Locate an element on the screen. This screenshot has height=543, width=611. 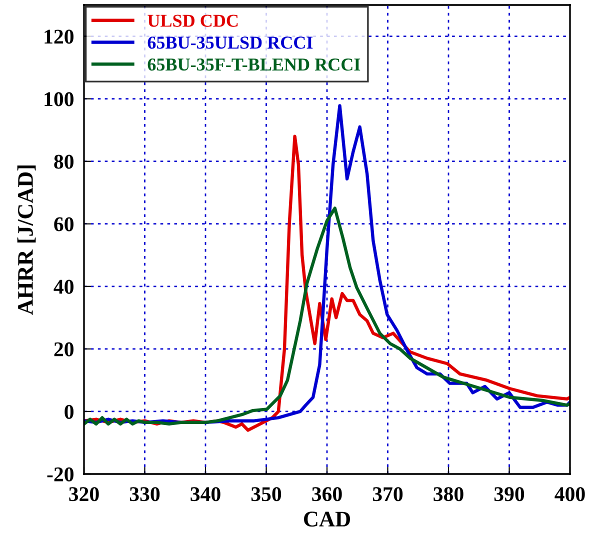
x-axis-title: CAD is located at coordinates (327, 519).